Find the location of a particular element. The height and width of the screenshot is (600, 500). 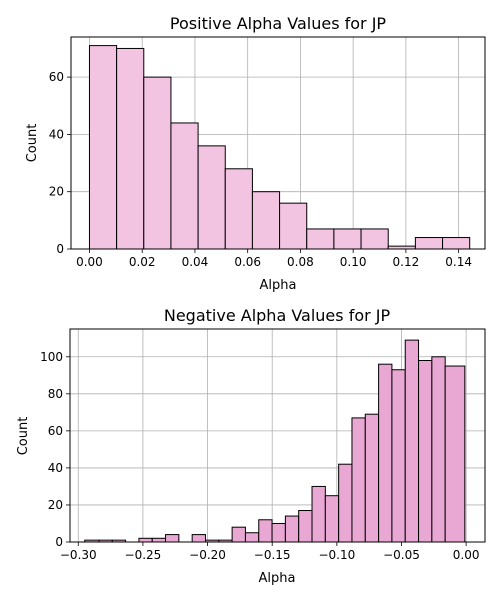

positive-x-tick-label: 0.04 is located at coordinates (195, 262).